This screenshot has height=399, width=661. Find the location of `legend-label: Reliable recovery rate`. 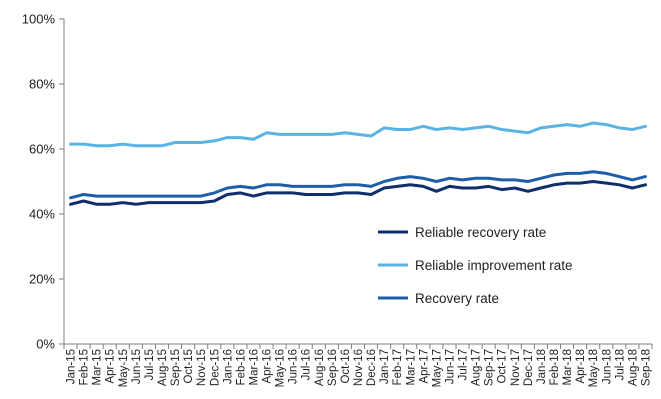

legend-label: Reliable recovery rate is located at coordinates (480, 232).